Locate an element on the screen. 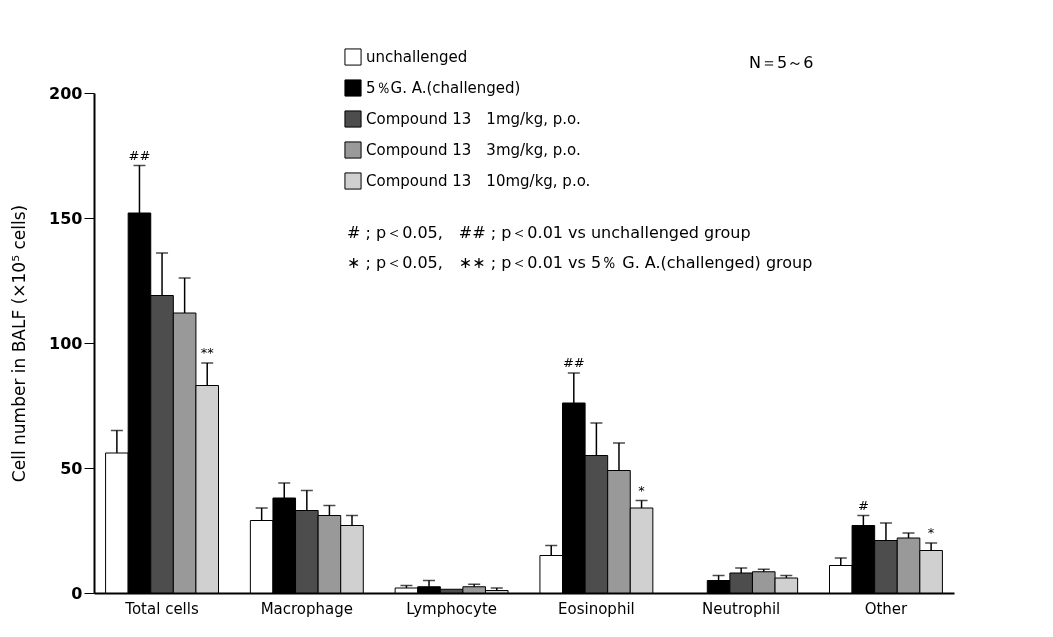 Image resolution: width=1053 pixels, height=637 pixels. legend-label: Compound 13 1mg/kg, p.o. is located at coordinates (473, 119).